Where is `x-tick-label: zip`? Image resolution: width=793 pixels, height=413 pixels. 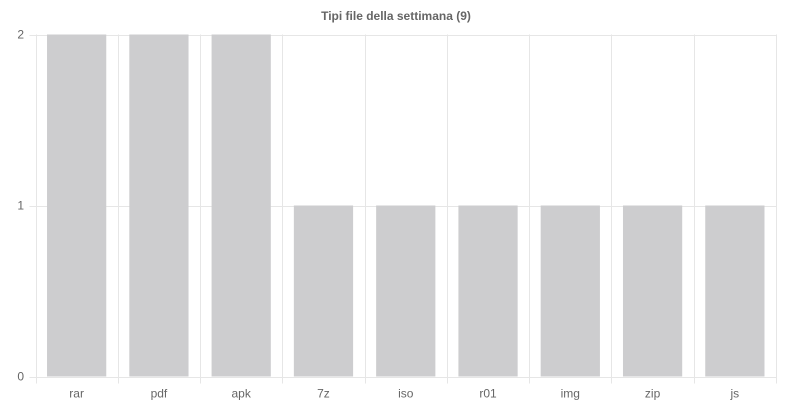 x-tick-label: zip is located at coordinates (653, 394).